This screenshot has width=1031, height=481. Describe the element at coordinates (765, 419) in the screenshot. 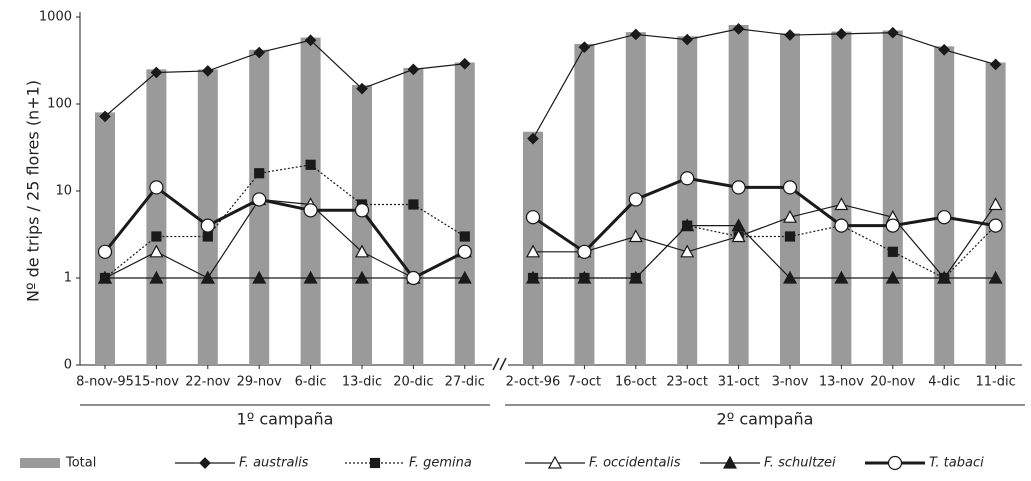

I see `group-label: 2º campaña` at that location.